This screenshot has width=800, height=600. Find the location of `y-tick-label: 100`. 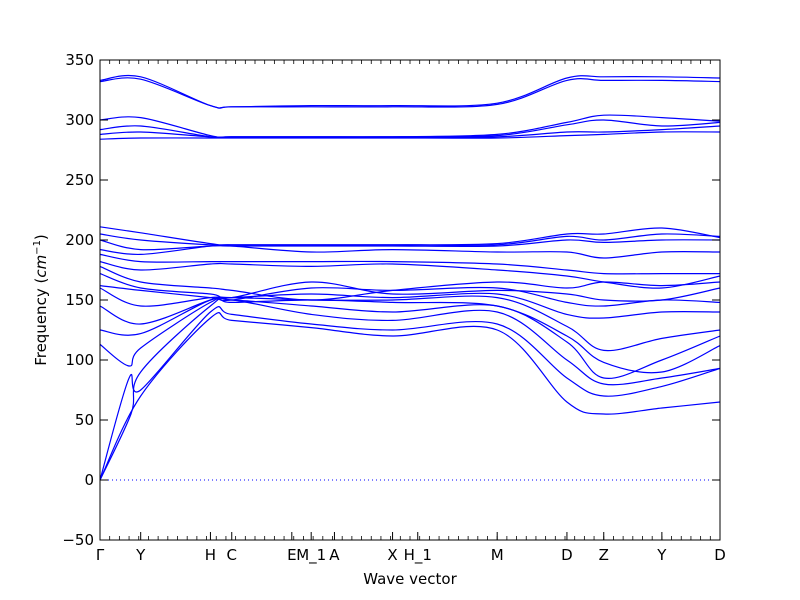

y-tick-label: 100 is located at coordinates (79, 360).